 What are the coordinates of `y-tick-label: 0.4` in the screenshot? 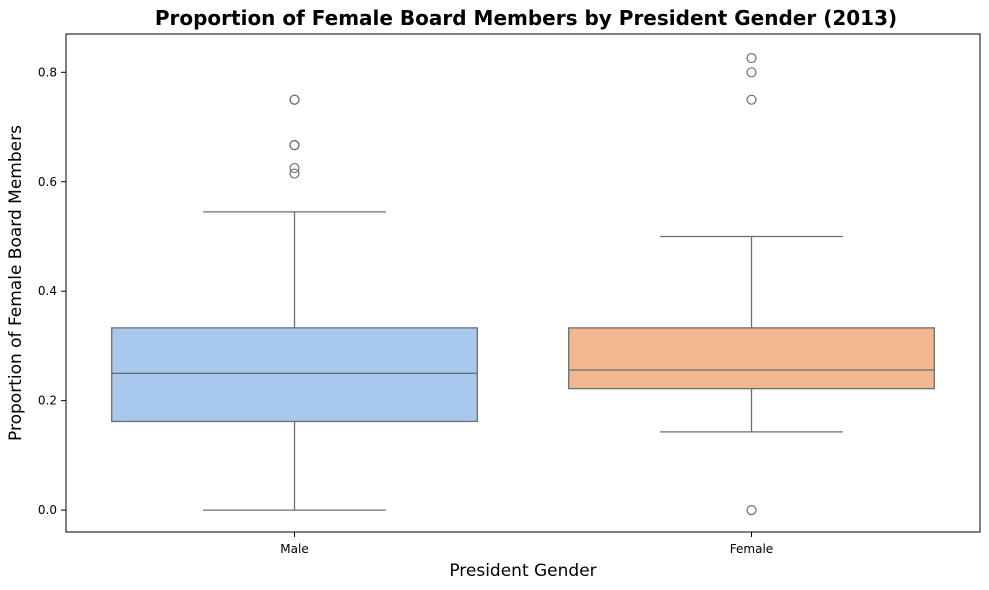 It's located at (47, 291).